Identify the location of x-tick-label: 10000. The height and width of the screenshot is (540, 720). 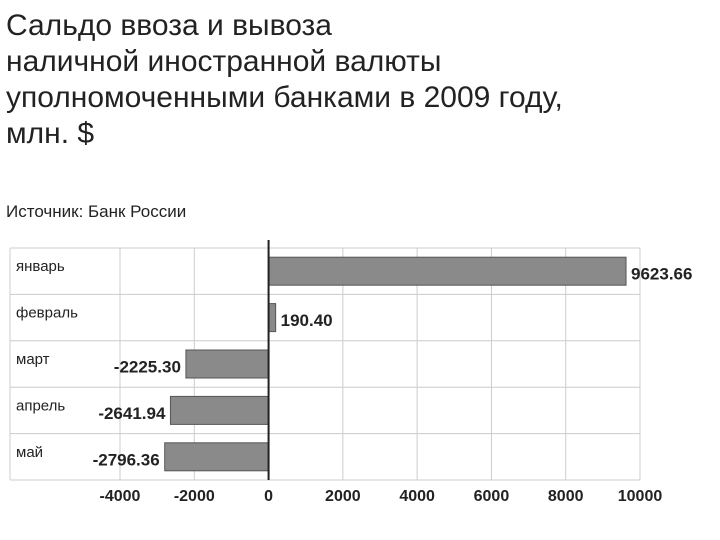
(640, 496).